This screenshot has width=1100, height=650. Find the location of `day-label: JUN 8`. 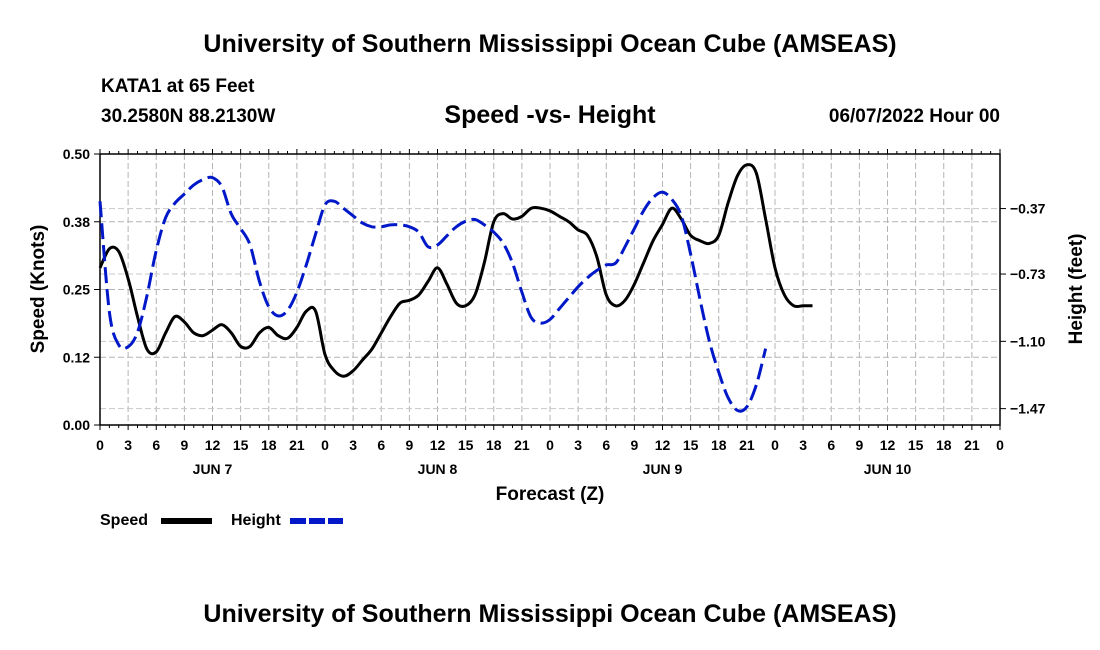

day-label: JUN 8 is located at coordinates (438, 469).